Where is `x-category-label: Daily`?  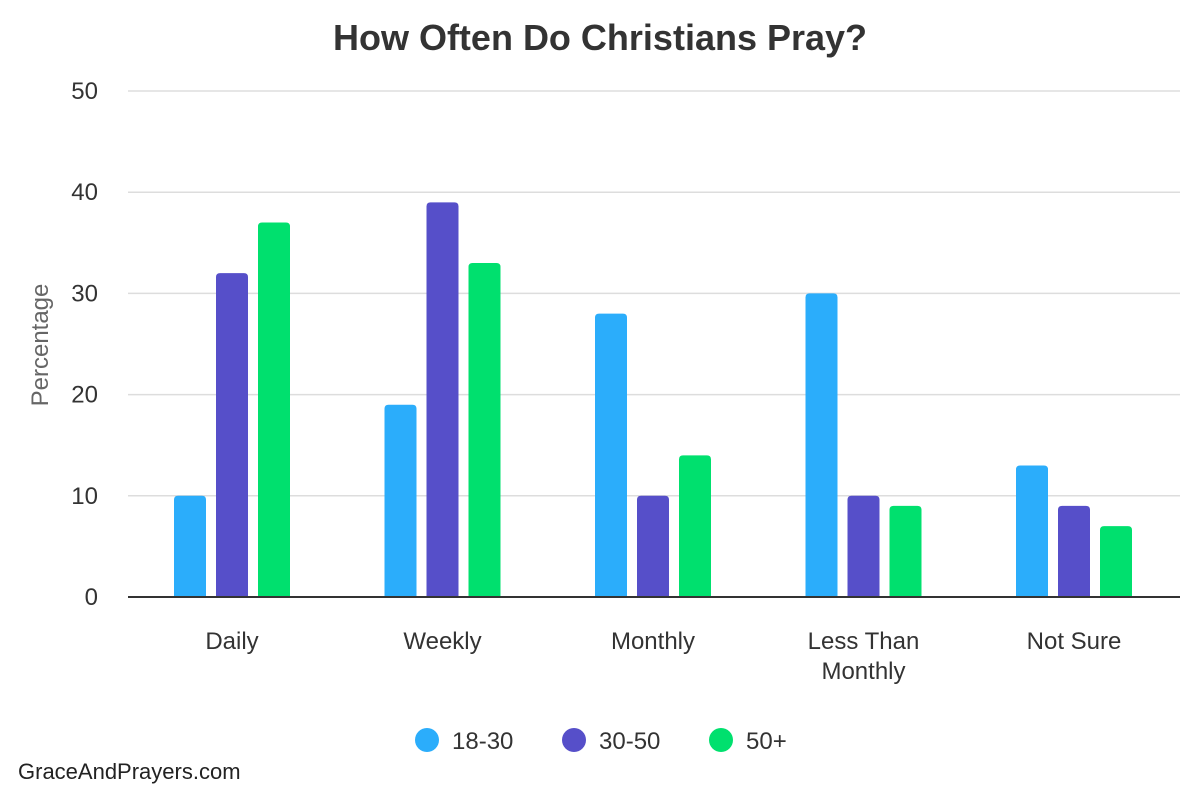 x-category-label: Daily is located at coordinates (231, 641).